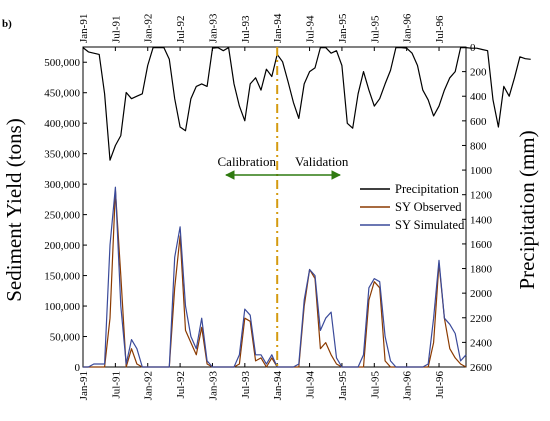  What do you see at coordinates (440, 29) in the screenshot?
I see `x-top-tick-label: Jul-96` at bounding box center [440, 29].